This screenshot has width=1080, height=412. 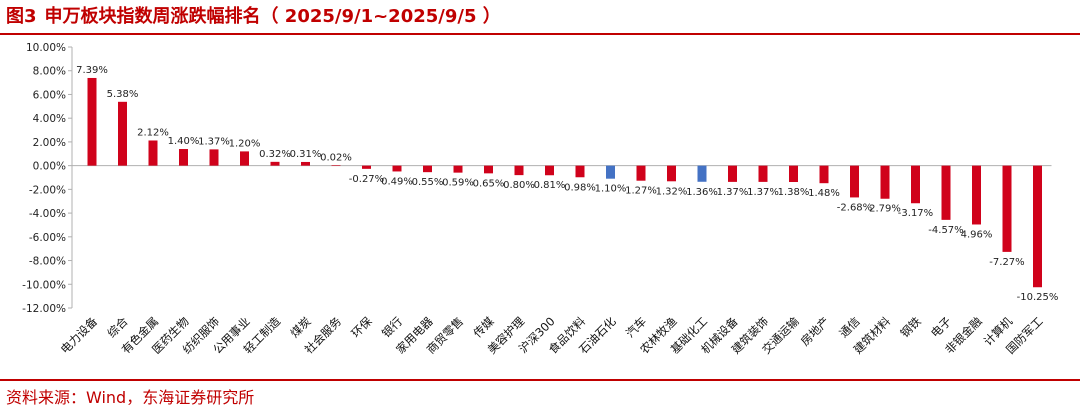 What do you see at coordinates (550, 185) in the screenshot?
I see `bar-value-label: 0.81%` at bounding box center [550, 185].